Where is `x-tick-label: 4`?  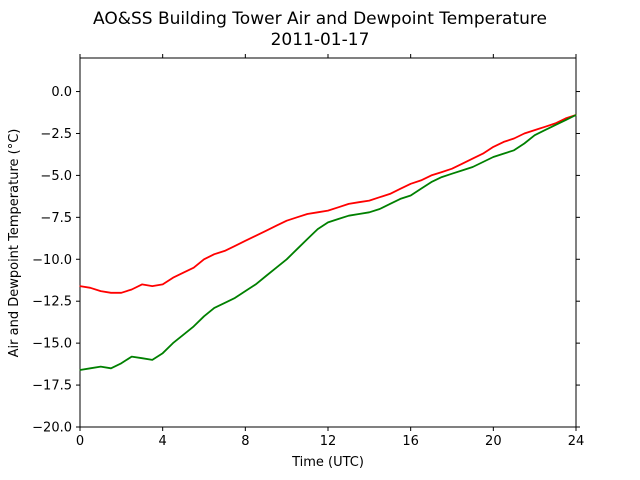 x-tick-label: 4 is located at coordinates (163, 441).